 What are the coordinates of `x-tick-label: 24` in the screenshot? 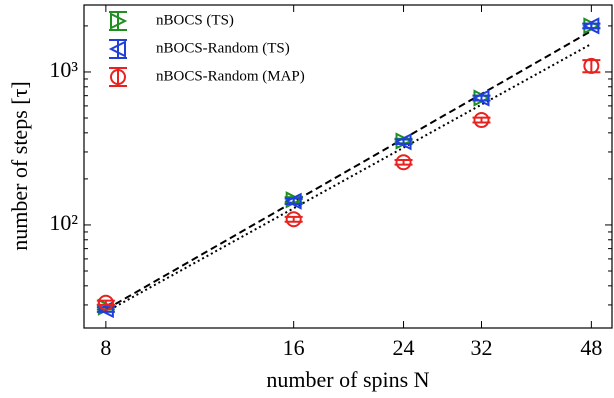 It's located at (404, 347).